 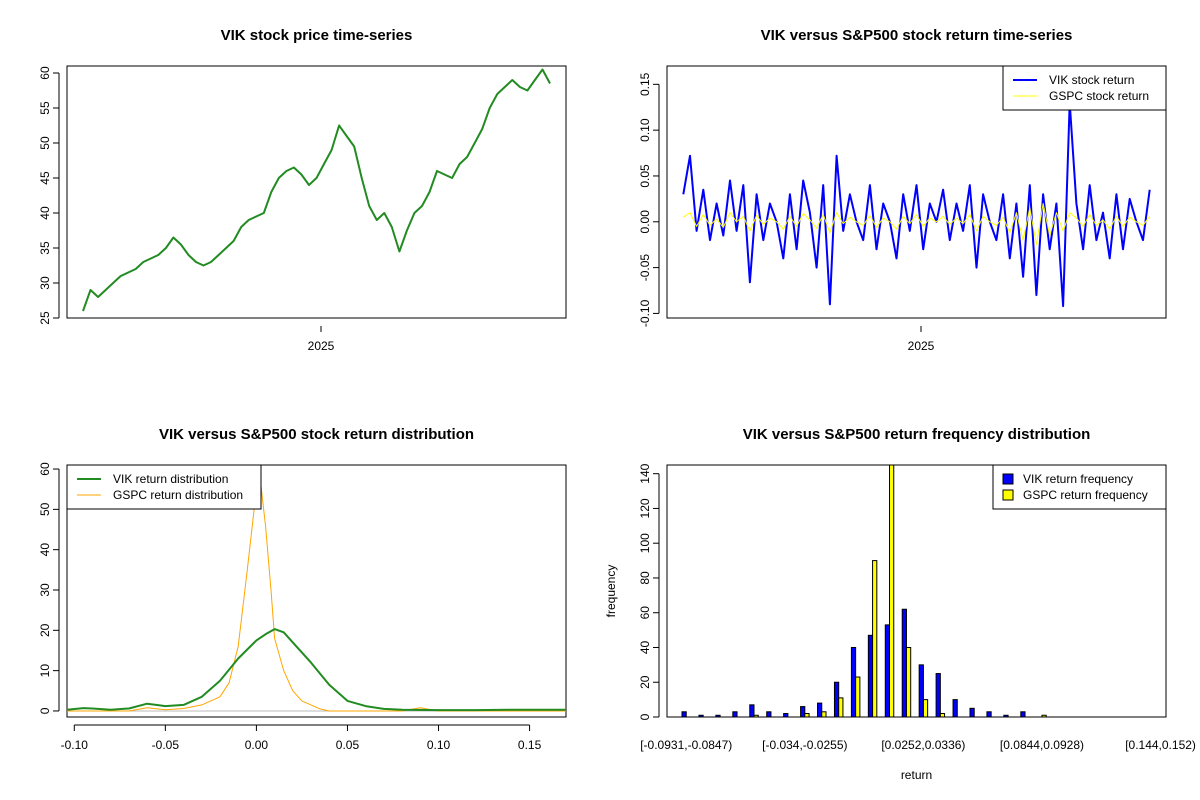 What do you see at coordinates (916, 775) in the screenshot?
I see `x-axis-label-3: return` at bounding box center [916, 775].